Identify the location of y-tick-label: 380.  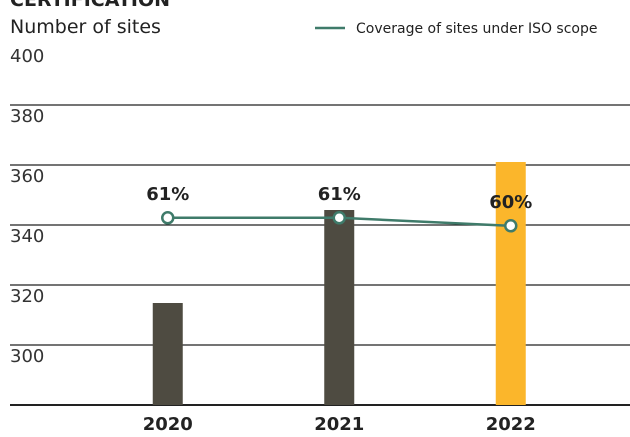
(27, 116).